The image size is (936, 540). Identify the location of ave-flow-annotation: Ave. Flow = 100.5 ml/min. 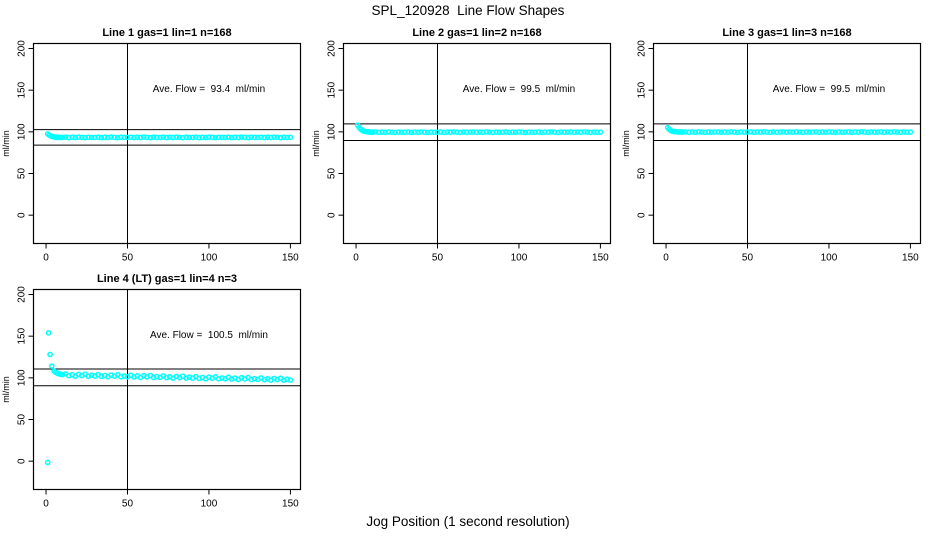
(209, 335).